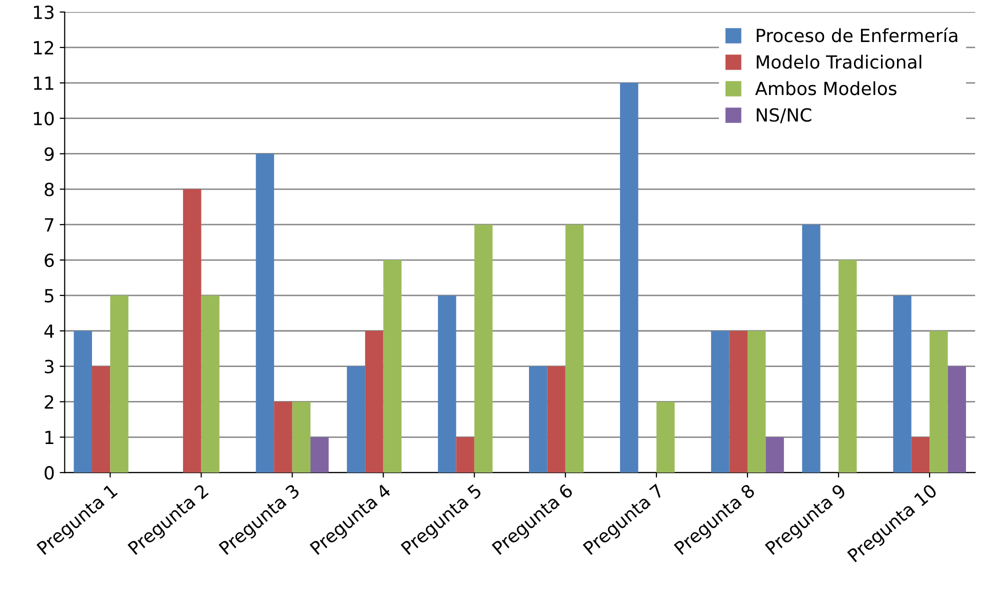 The image size is (995, 602). I want to click on y-tick-label: 1, so click(49, 437).